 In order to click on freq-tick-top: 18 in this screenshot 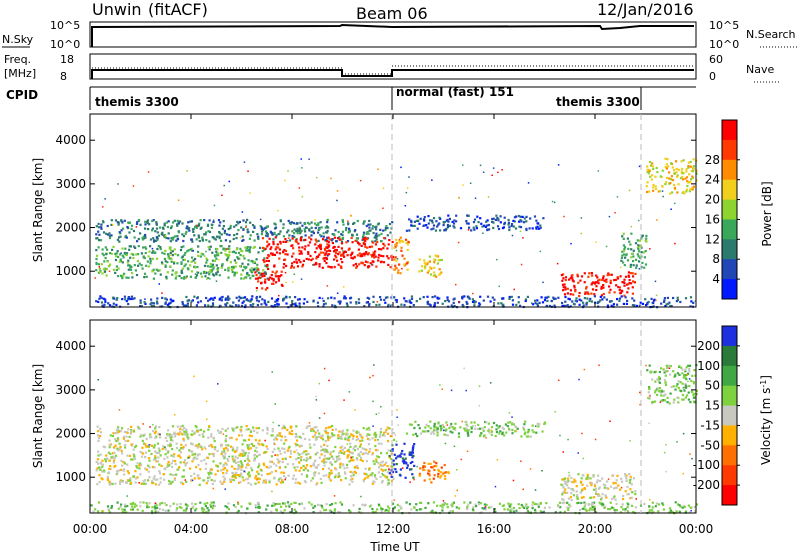, I will do `click(67, 59)`.